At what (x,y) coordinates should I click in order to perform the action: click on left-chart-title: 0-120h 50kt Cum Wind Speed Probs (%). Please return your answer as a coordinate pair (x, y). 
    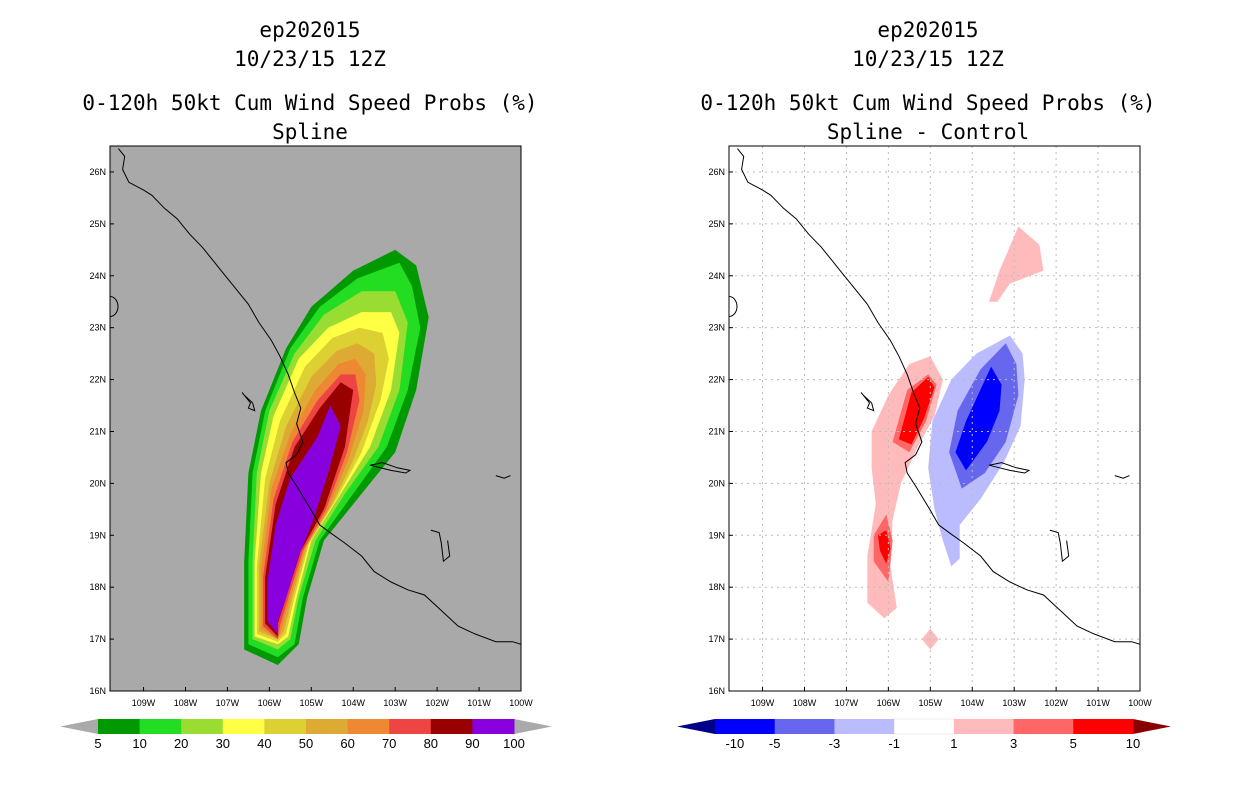
    Looking at the image, I should click on (310, 103).